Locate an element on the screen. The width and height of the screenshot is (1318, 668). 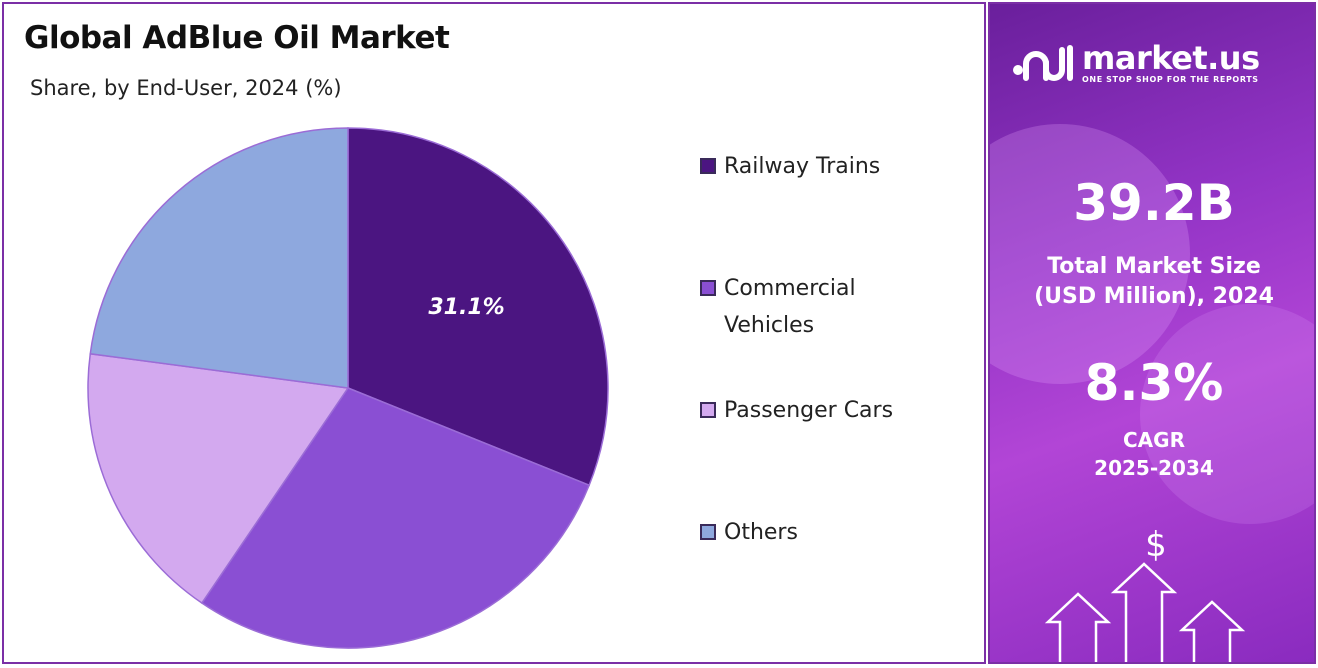
legend-item: Commercial Vehicles is located at coordinates (822, 310).